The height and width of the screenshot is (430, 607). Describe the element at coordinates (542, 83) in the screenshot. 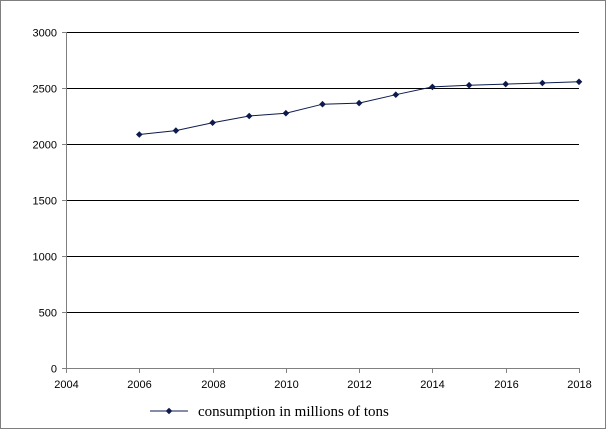

I see `data-point-2017` at that location.